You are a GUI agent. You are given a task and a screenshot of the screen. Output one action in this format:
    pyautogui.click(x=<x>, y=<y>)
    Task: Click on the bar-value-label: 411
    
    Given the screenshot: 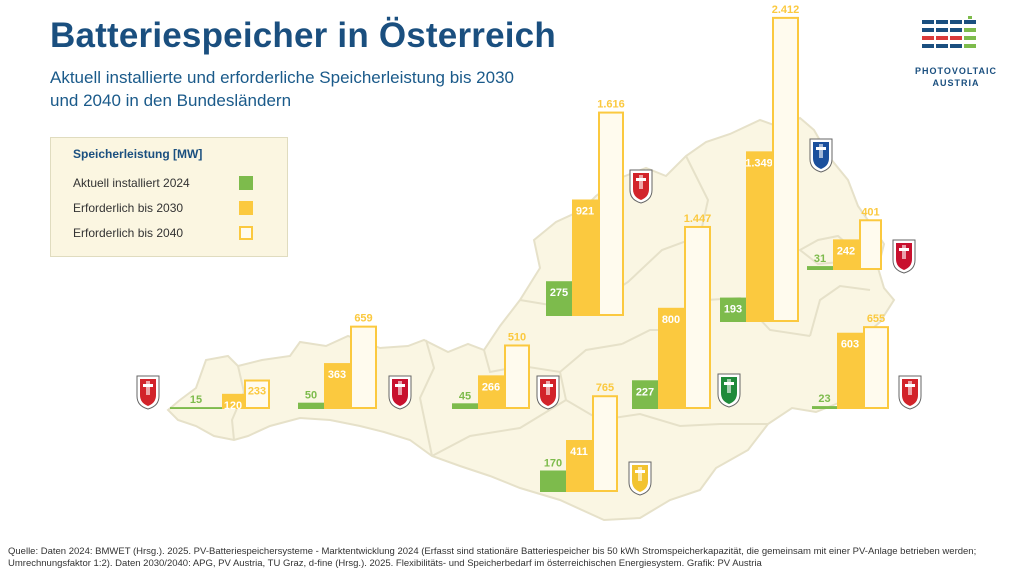 What is the action you would take?
    pyautogui.click(x=579, y=452)
    